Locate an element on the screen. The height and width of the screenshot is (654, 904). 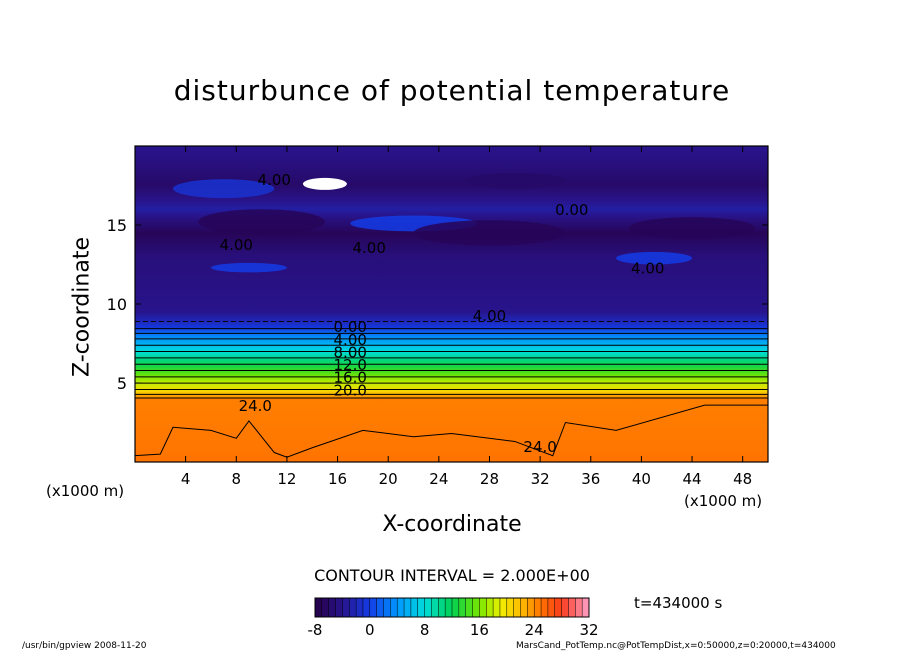
colorbar: -8 0 8 16 24 32 is located at coordinates (453, 618).